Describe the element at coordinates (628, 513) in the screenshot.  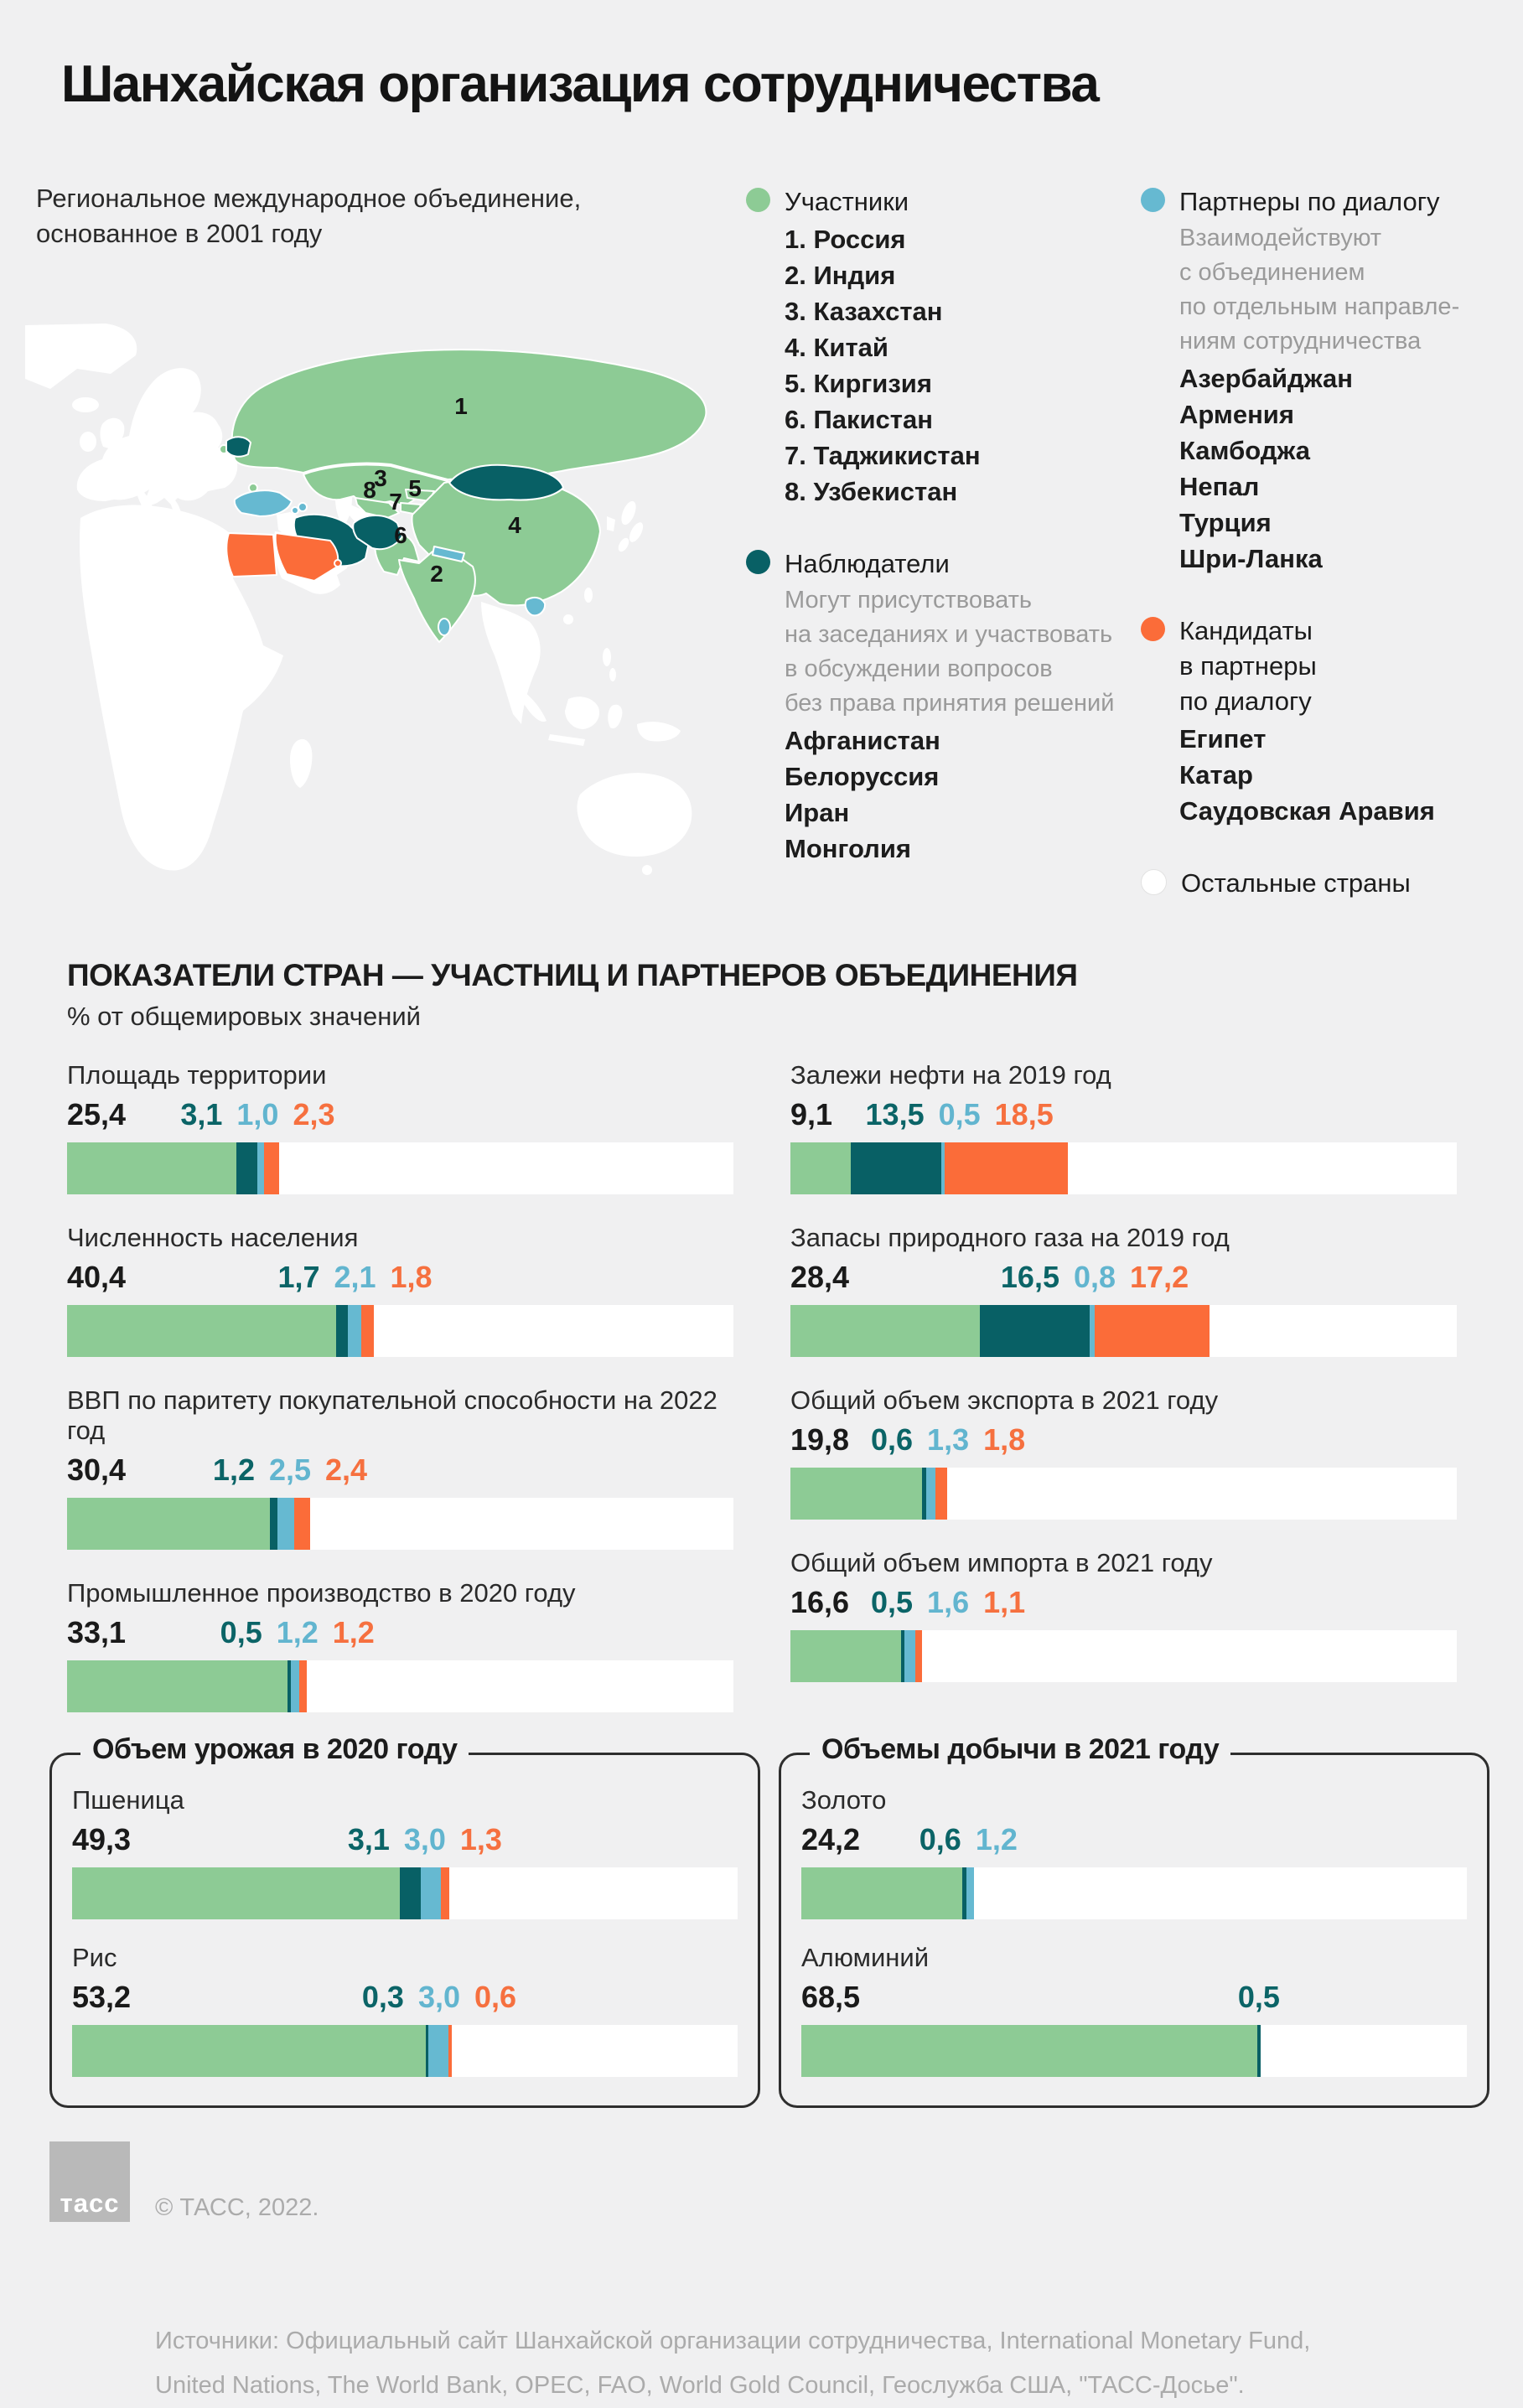
I see `map-japan-honshu` at that location.